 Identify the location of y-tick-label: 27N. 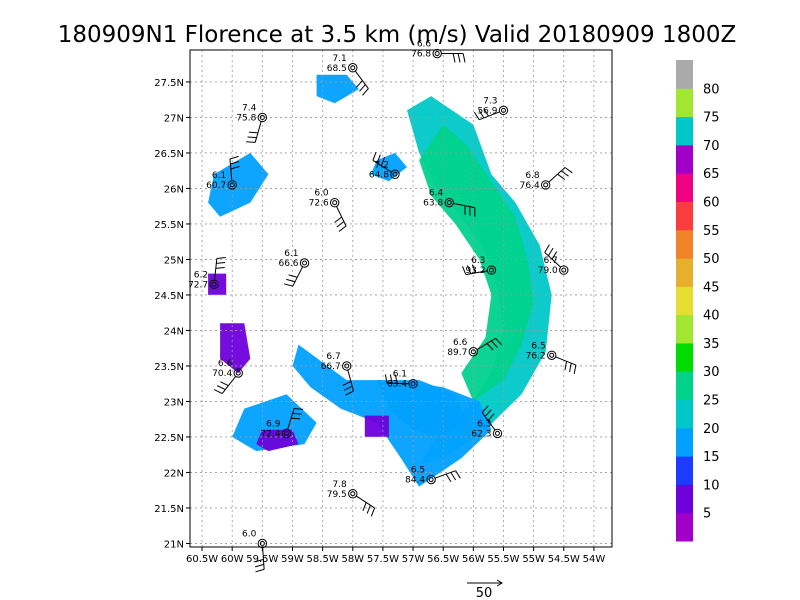
(174, 118).